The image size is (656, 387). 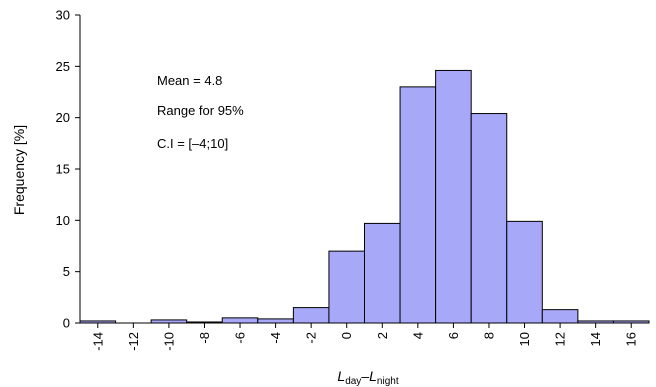 What do you see at coordinates (240, 338) in the screenshot?
I see `x-tick-label: -6` at bounding box center [240, 338].